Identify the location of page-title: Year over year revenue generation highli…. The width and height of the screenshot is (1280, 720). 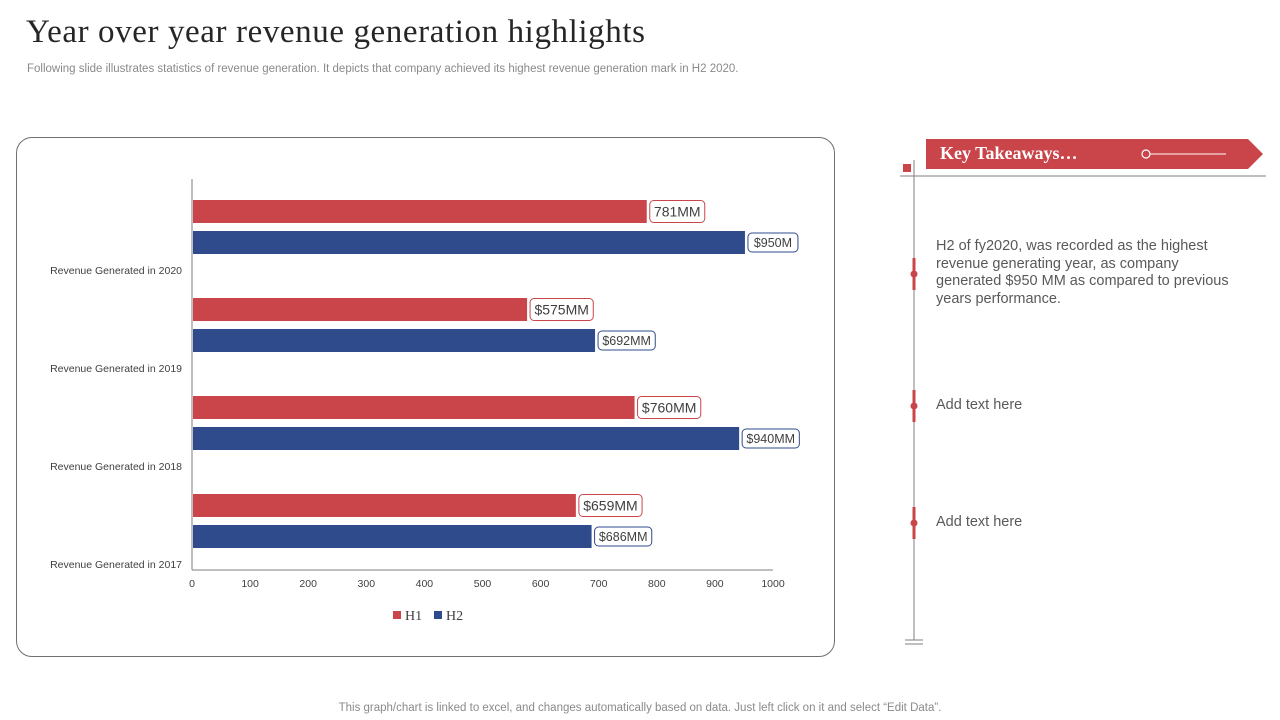
(336, 32).